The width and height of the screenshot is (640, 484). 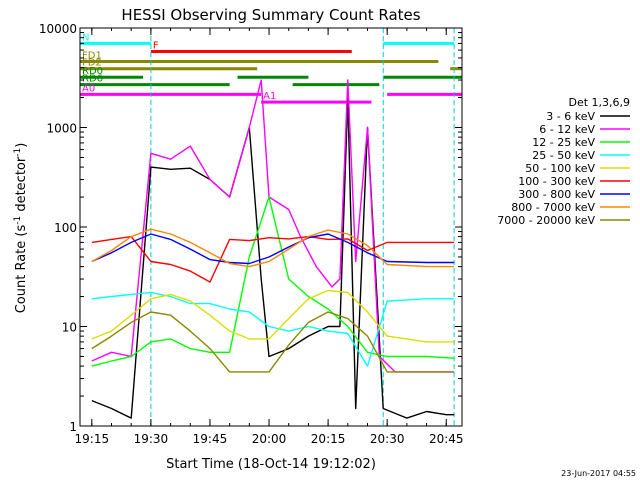 I want to click on x-tick-label: 20:15, so click(x=328, y=439).